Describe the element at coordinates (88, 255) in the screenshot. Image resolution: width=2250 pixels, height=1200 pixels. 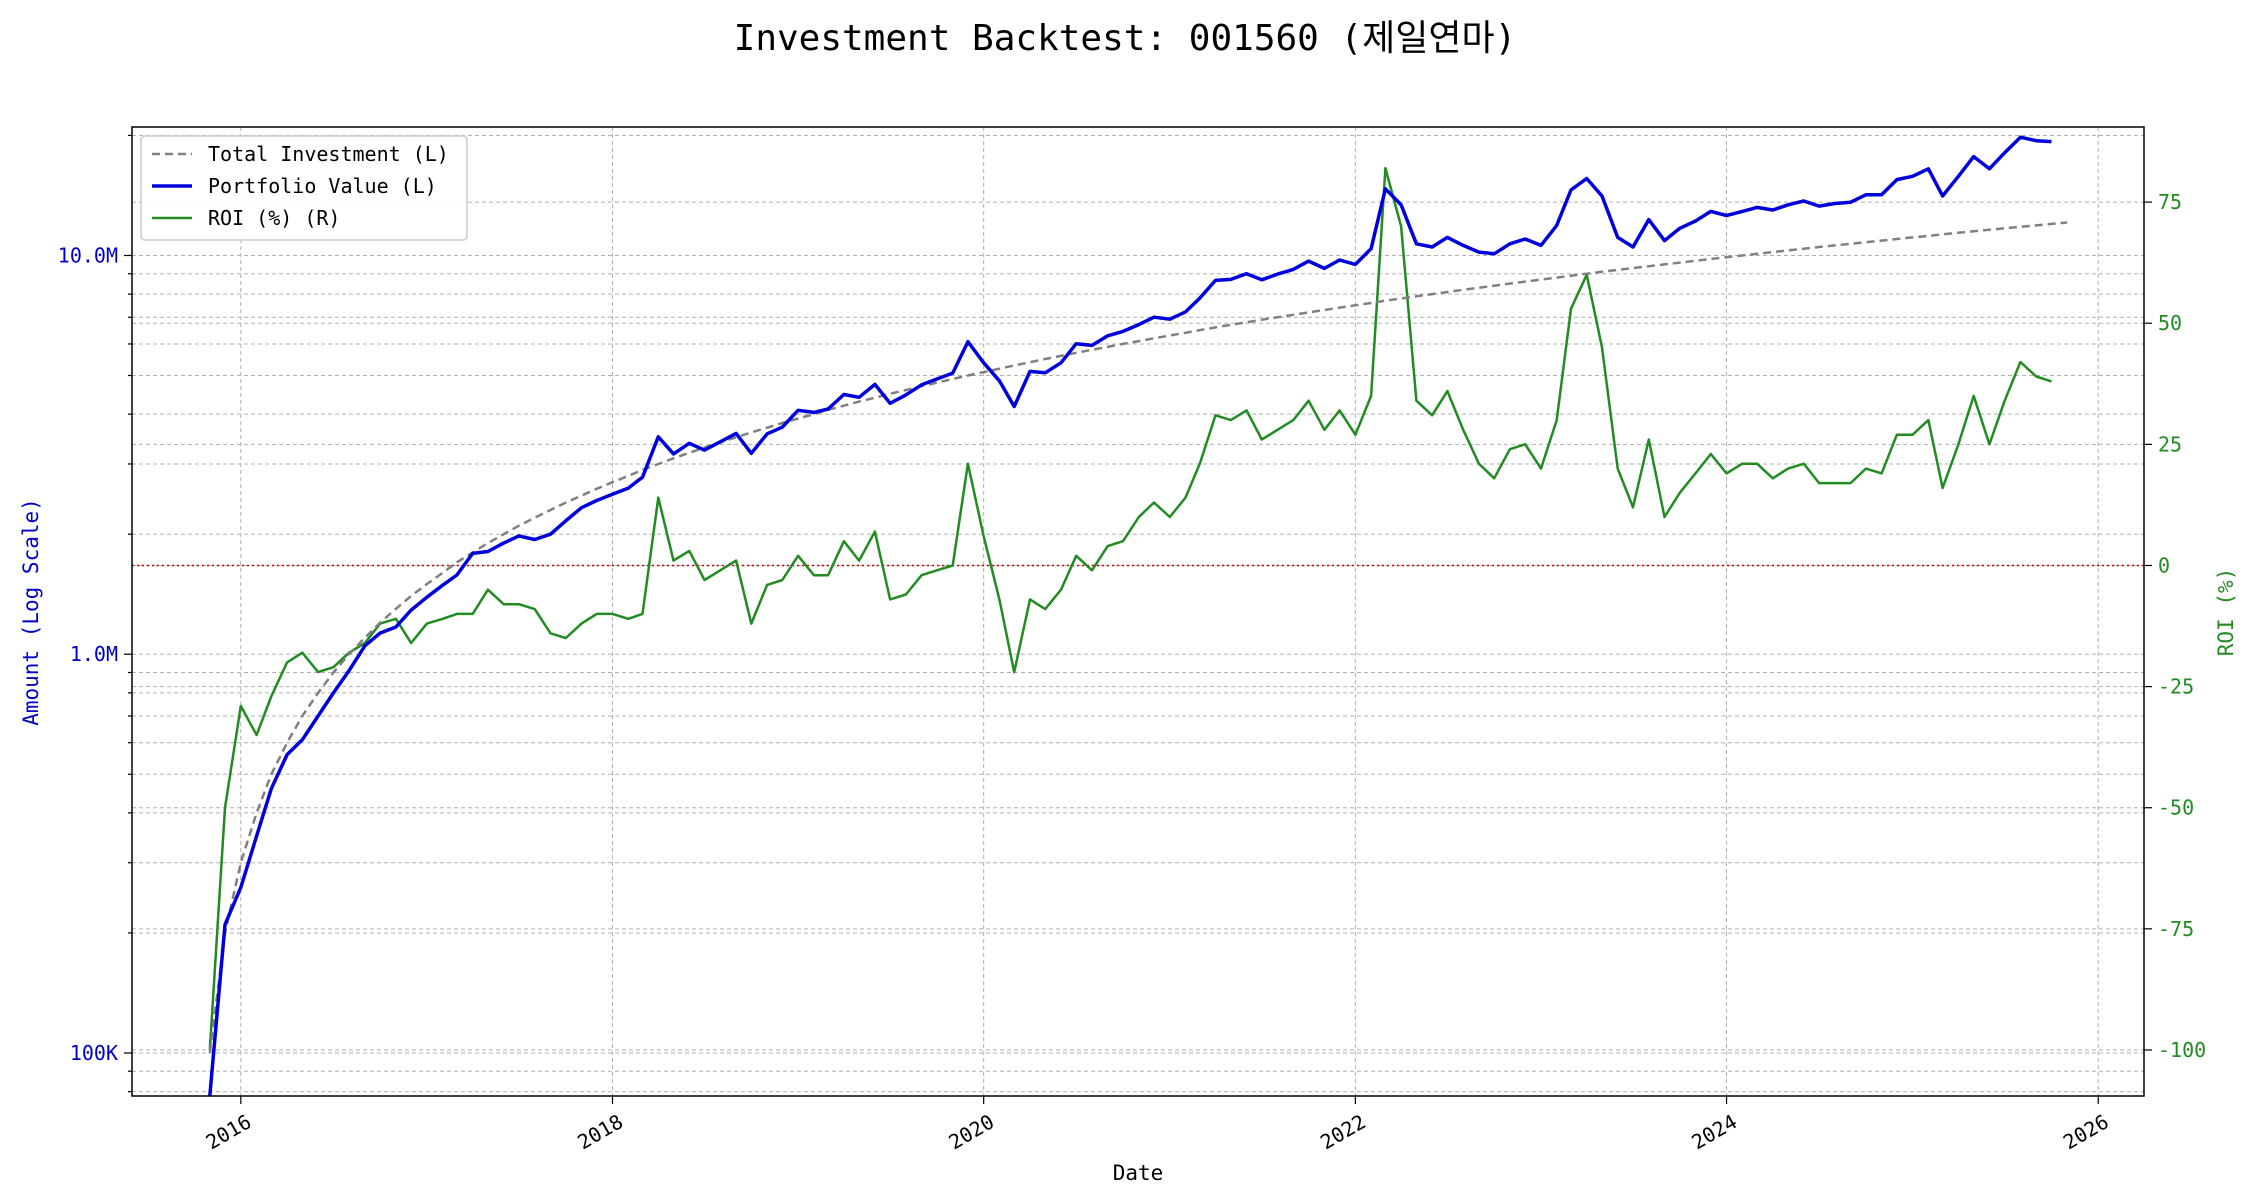
I see `y-left-tick-label: 10.0M` at that location.